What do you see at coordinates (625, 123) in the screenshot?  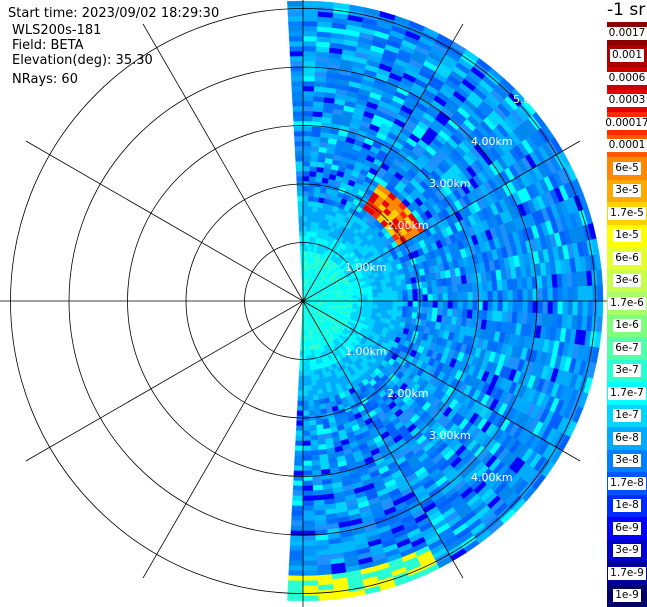 I see `colorbar-swatch: 0.00017` at bounding box center [625, 123].